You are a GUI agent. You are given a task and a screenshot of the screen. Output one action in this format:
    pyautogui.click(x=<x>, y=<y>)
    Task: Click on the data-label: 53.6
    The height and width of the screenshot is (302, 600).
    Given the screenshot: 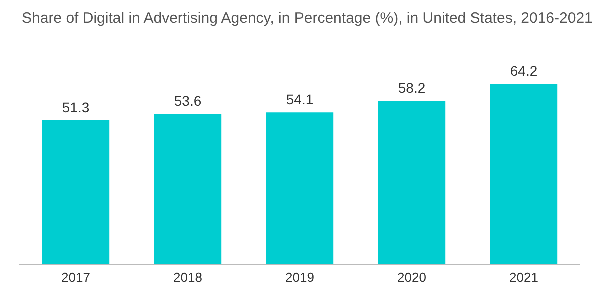 What is the action you would take?
    pyautogui.click(x=188, y=100)
    